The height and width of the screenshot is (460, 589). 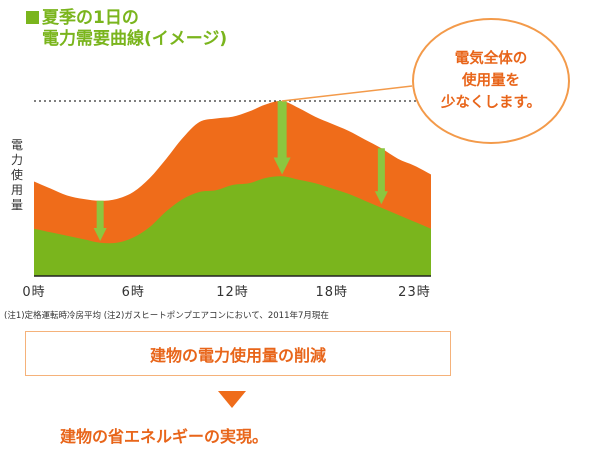 What do you see at coordinates (16, 175) in the screenshot?
I see `y-axis-label: 電力使用量` at bounding box center [16, 175].